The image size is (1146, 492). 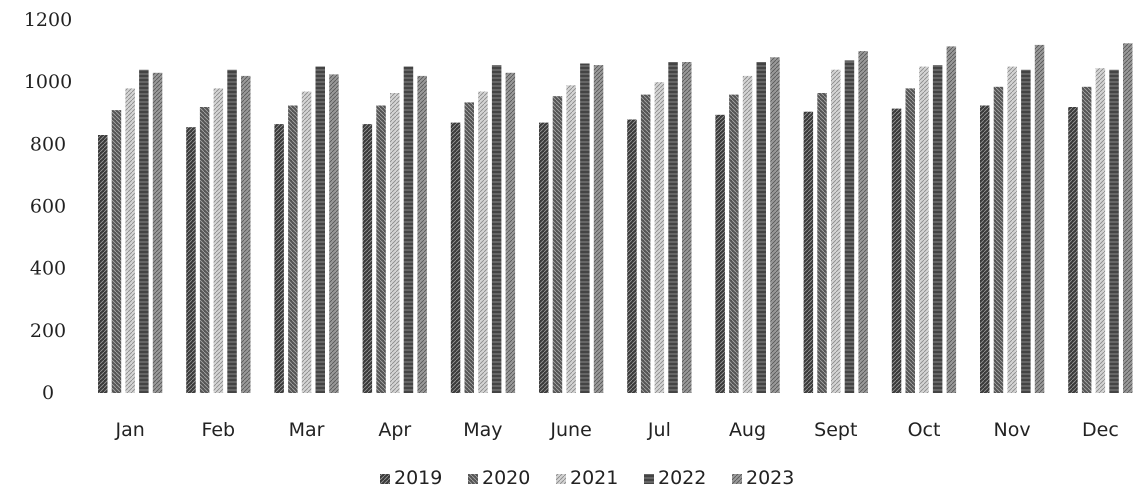 I want to click on x-tick-label: Mar, so click(x=307, y=430).